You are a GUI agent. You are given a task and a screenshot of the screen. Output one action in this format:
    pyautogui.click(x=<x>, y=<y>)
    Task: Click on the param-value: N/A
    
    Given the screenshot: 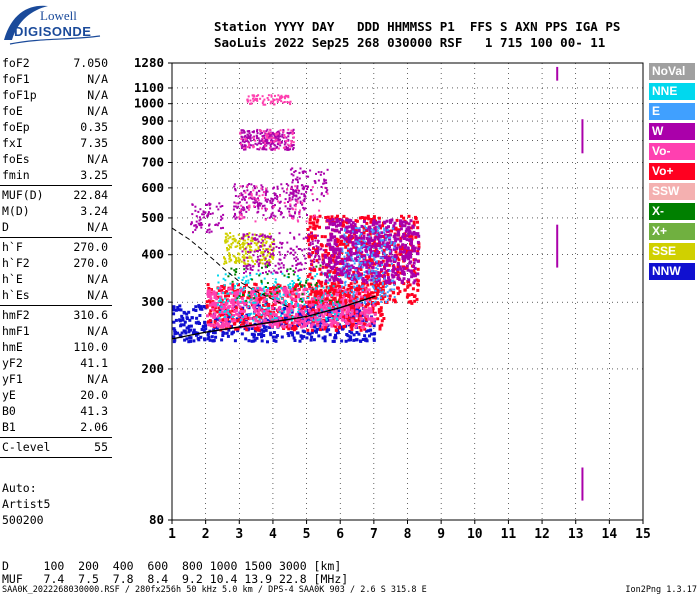 What is the action you would take?
    pyautogui.click(x=97, y=279)
    